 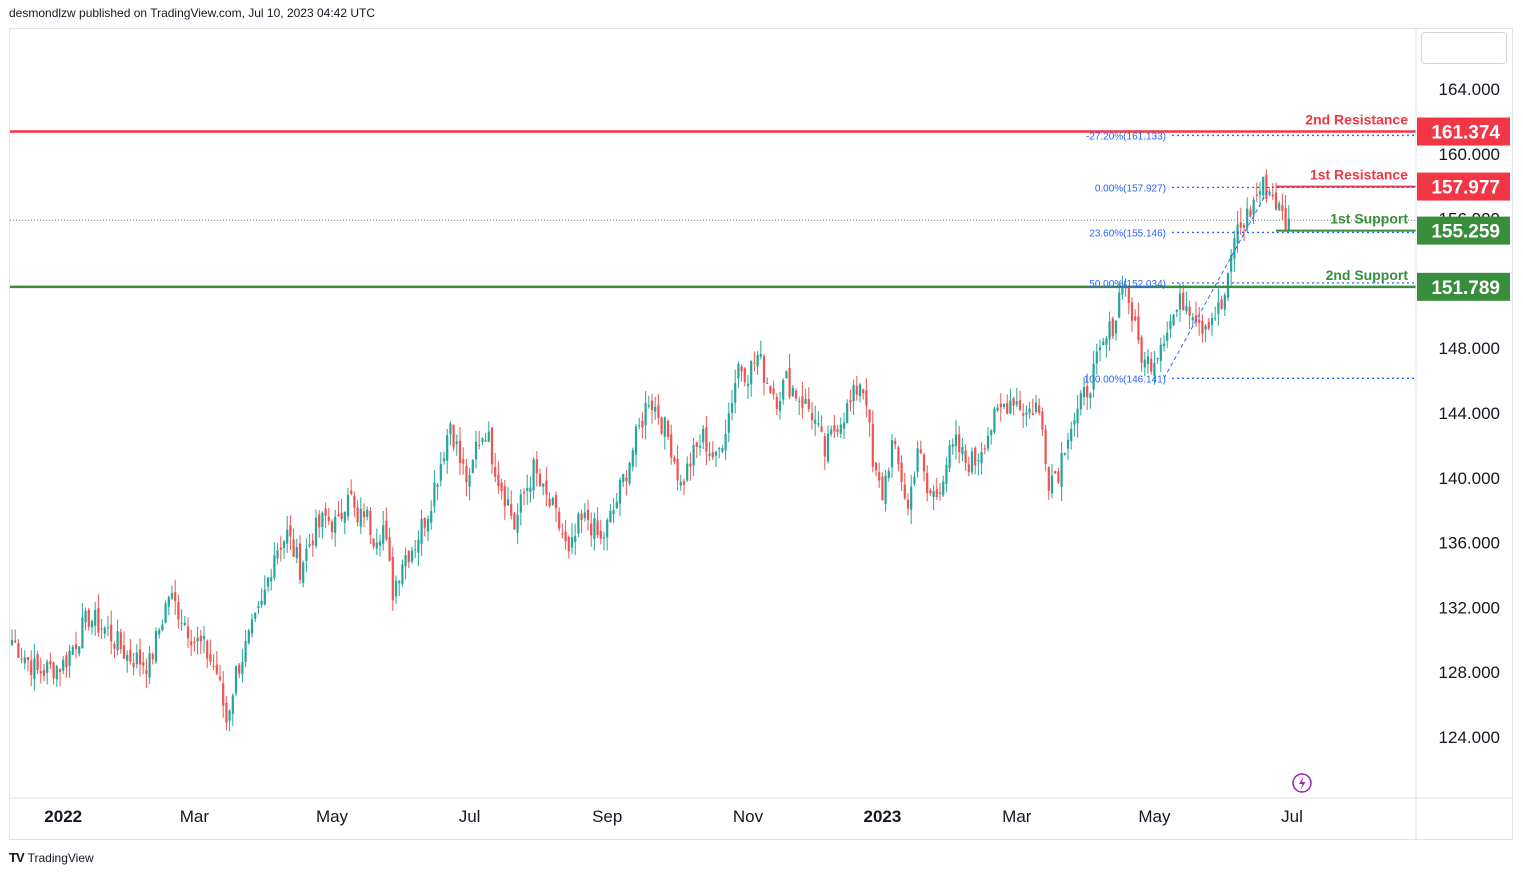 I want to click on price-badge-resistance, so click(x=1463, y=186).